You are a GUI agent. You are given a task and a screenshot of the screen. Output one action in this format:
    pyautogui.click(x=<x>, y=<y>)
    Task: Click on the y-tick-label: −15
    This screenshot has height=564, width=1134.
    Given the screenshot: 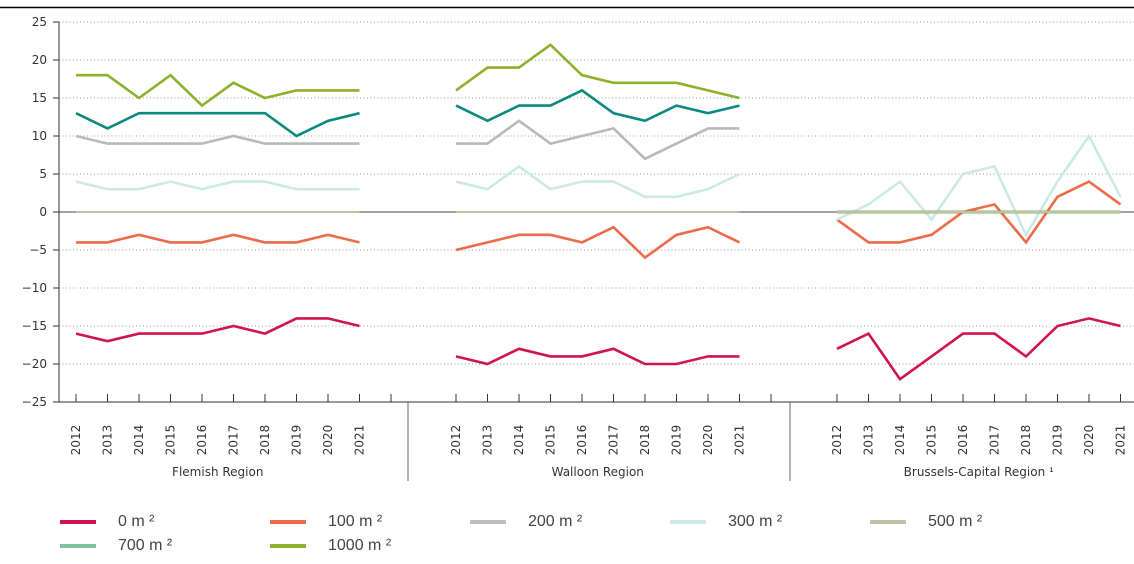 What is the action you would take?
    pyautogui.click(x=34, y=326)
    